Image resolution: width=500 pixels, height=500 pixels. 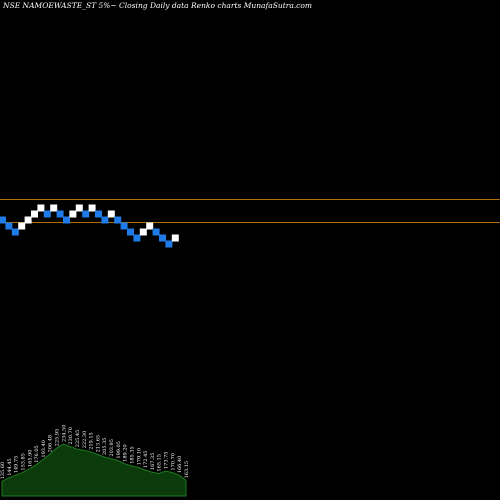 What do you see at coordinates (23, 462) in the screenshot?
I see `volume-label: 153.85` at bounding box center [23, 462].